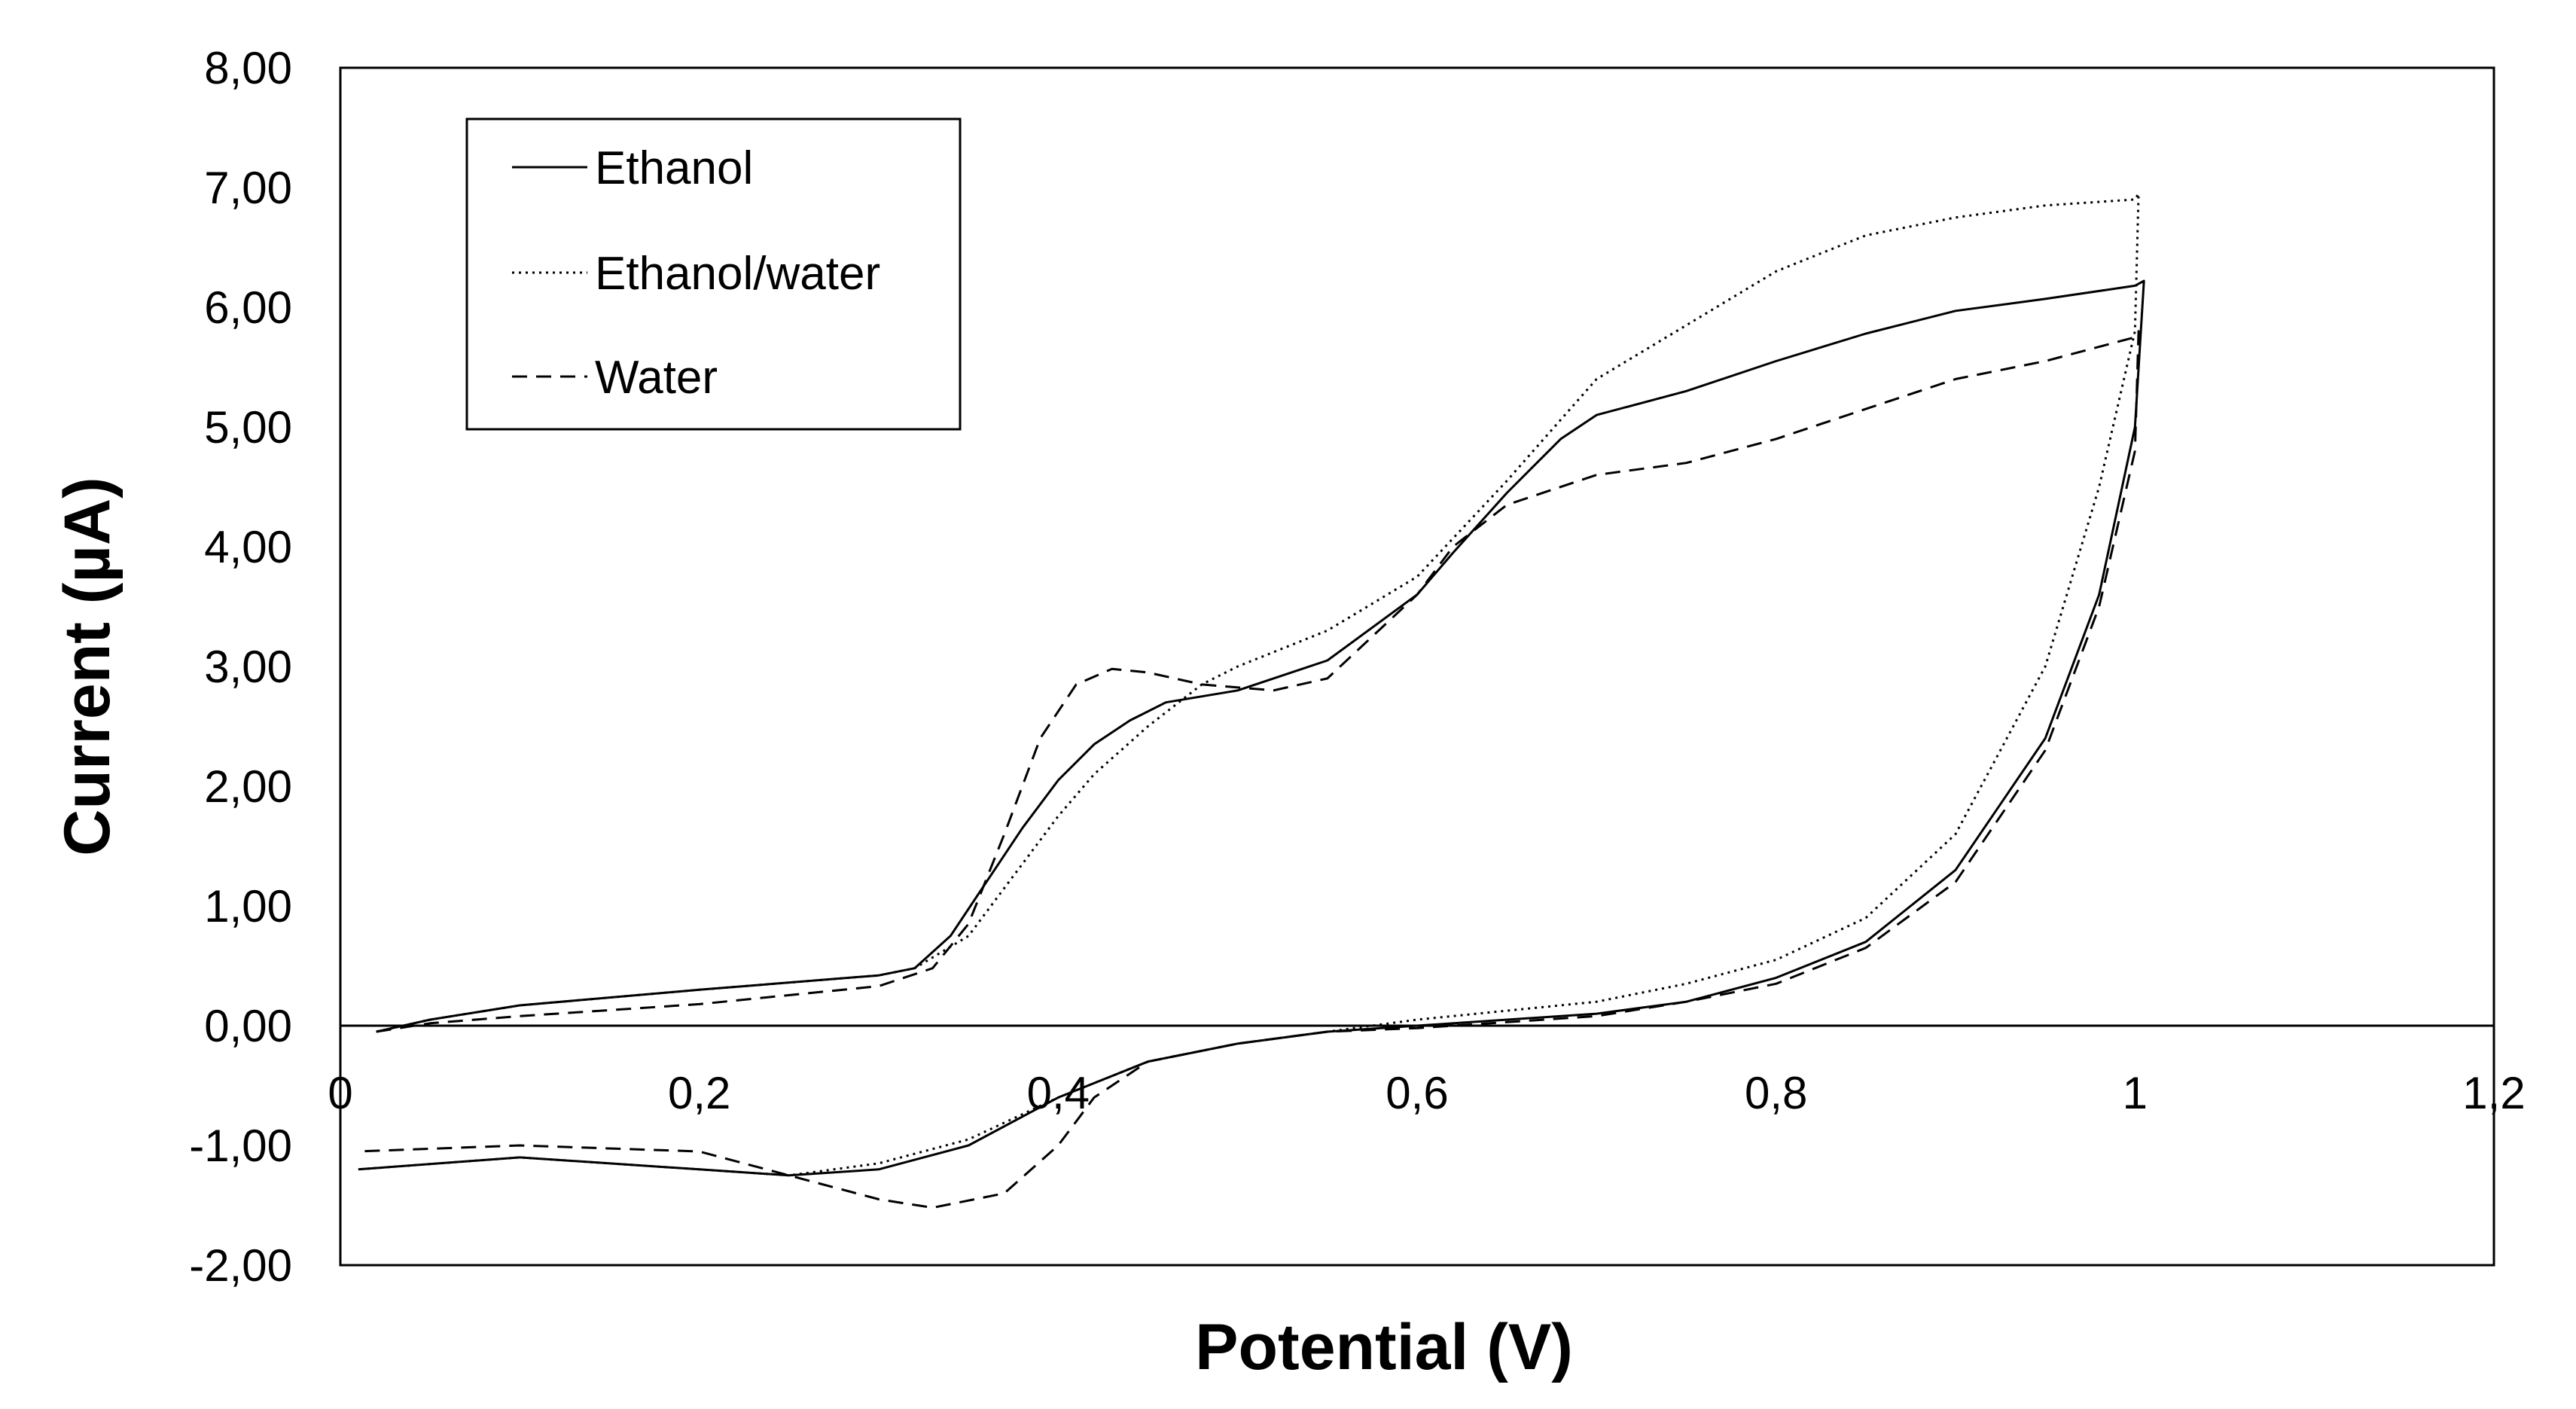 Image resolution: width=2576 pixels, height=1409 pixels. I want to click on y-tick-label: 8,00, so click(248, 68).